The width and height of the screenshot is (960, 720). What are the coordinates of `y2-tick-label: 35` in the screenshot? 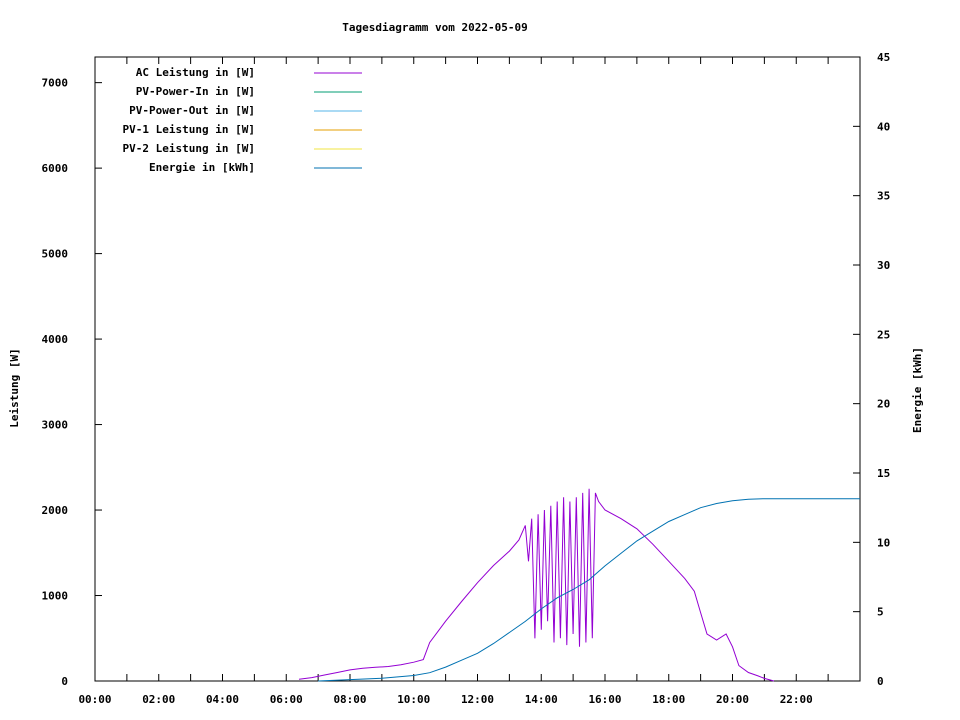 It's located at (883, 196).